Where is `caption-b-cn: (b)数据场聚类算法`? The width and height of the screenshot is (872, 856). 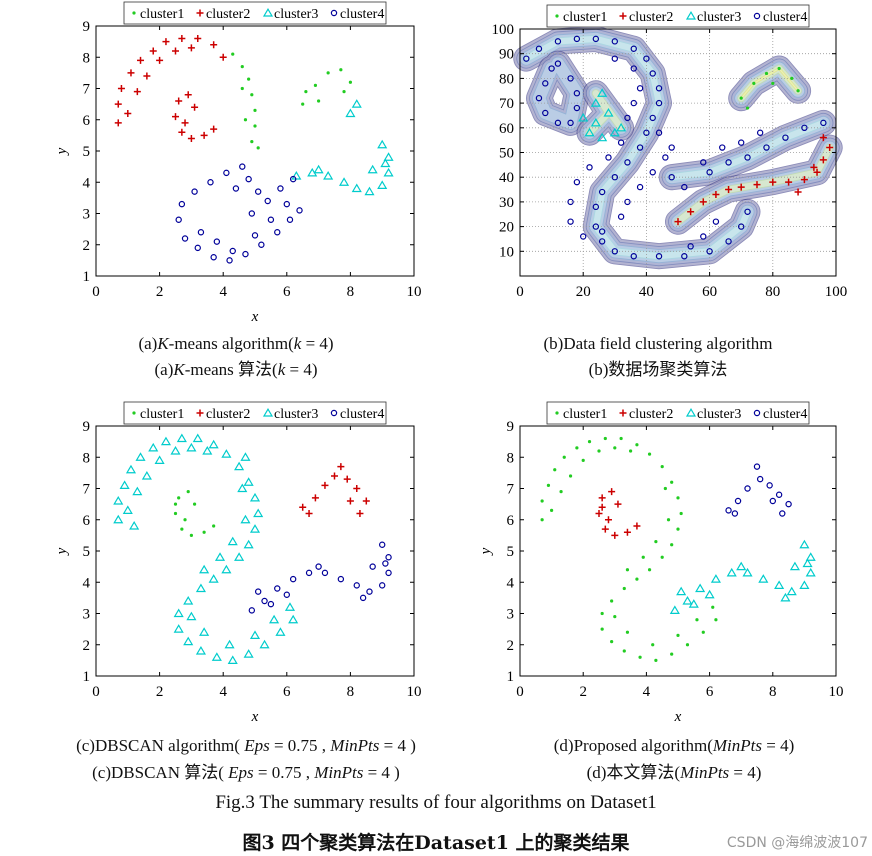
caption-b-cn: (b)数据场聚类算法 is located at coordinates (656, 370).